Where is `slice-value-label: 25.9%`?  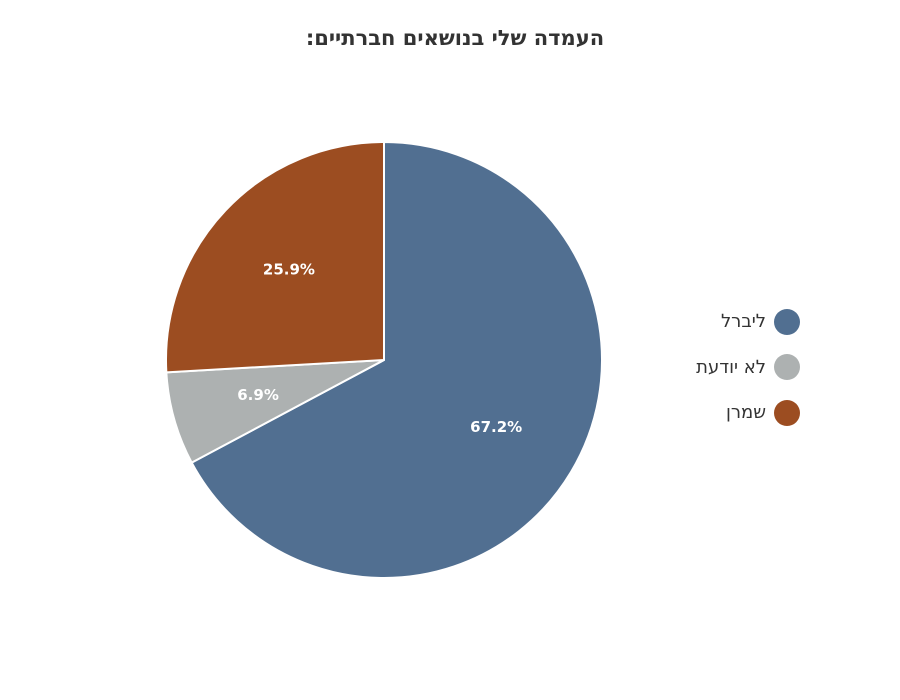
slice-value-label: 25.9% is located at coordinates (289, 270).